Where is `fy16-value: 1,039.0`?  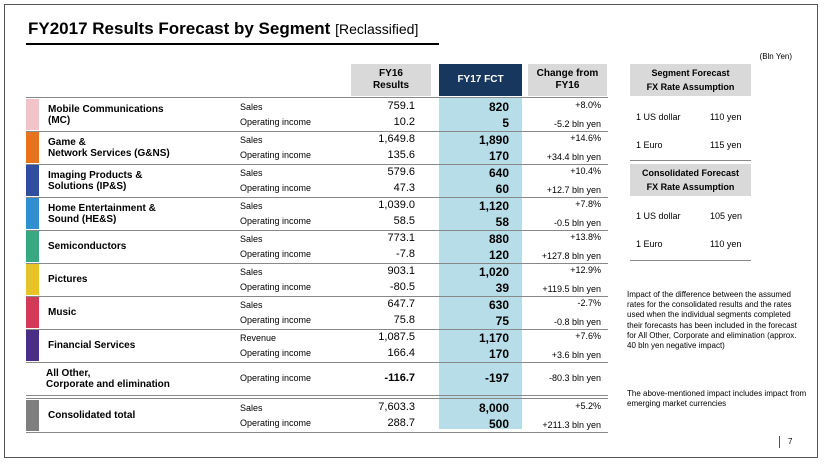 fy16-value: 1,039.0 is located at coordinates (396, 205).